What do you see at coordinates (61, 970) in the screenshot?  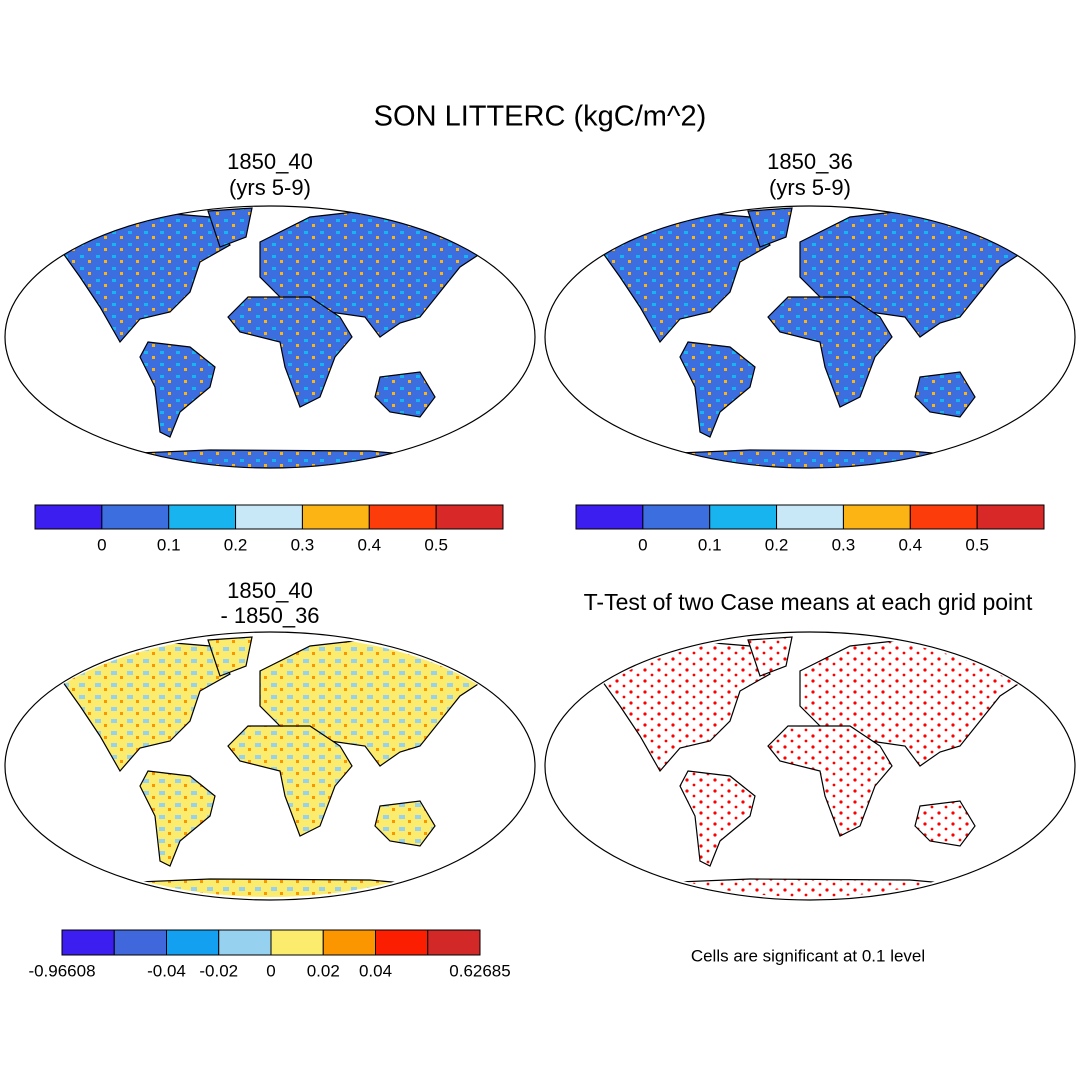 I see `colorbar-label: -0.96608` at bounding box center [61, 970].